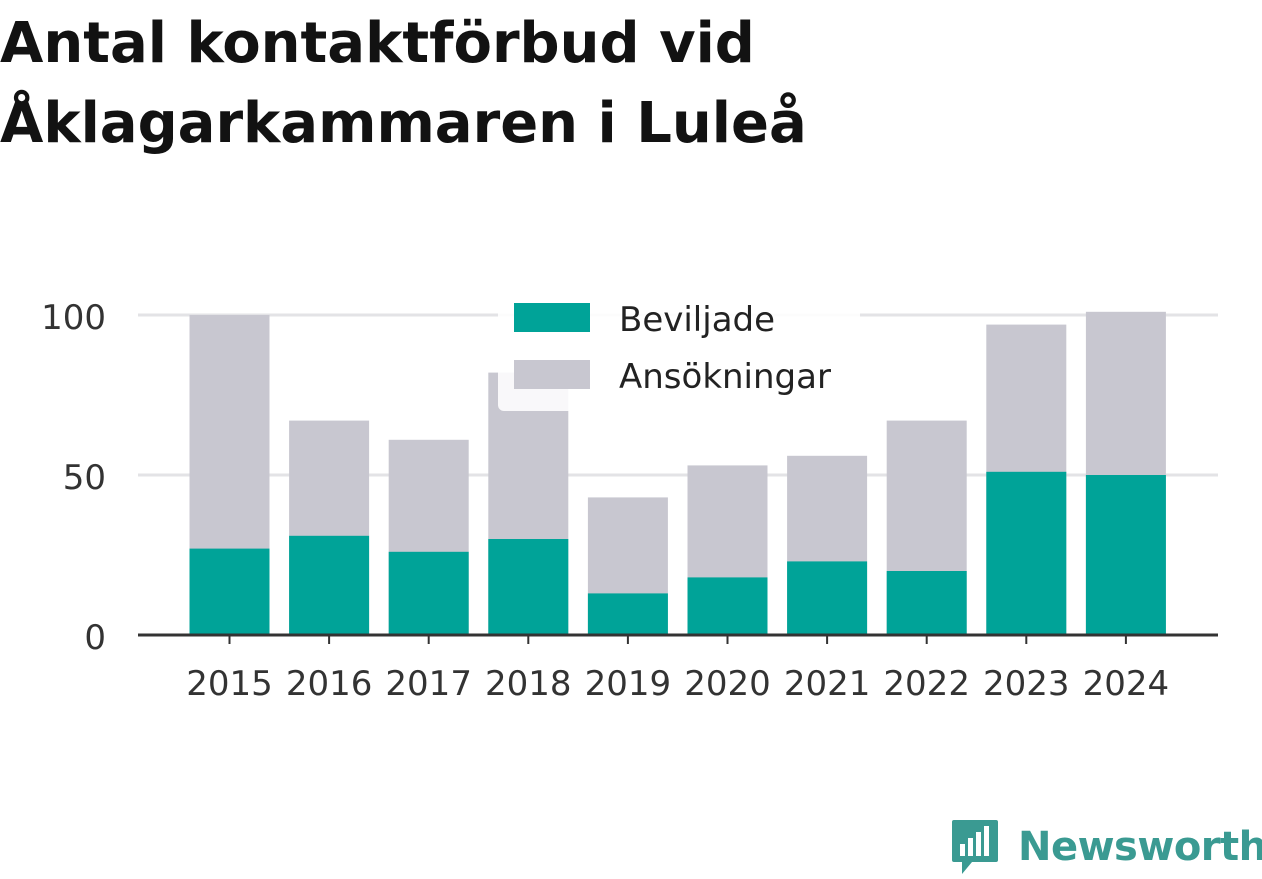  Describe the element at coordinates (926, 684) in the screenshot. I see `x-tick-label: 2022` at that location.